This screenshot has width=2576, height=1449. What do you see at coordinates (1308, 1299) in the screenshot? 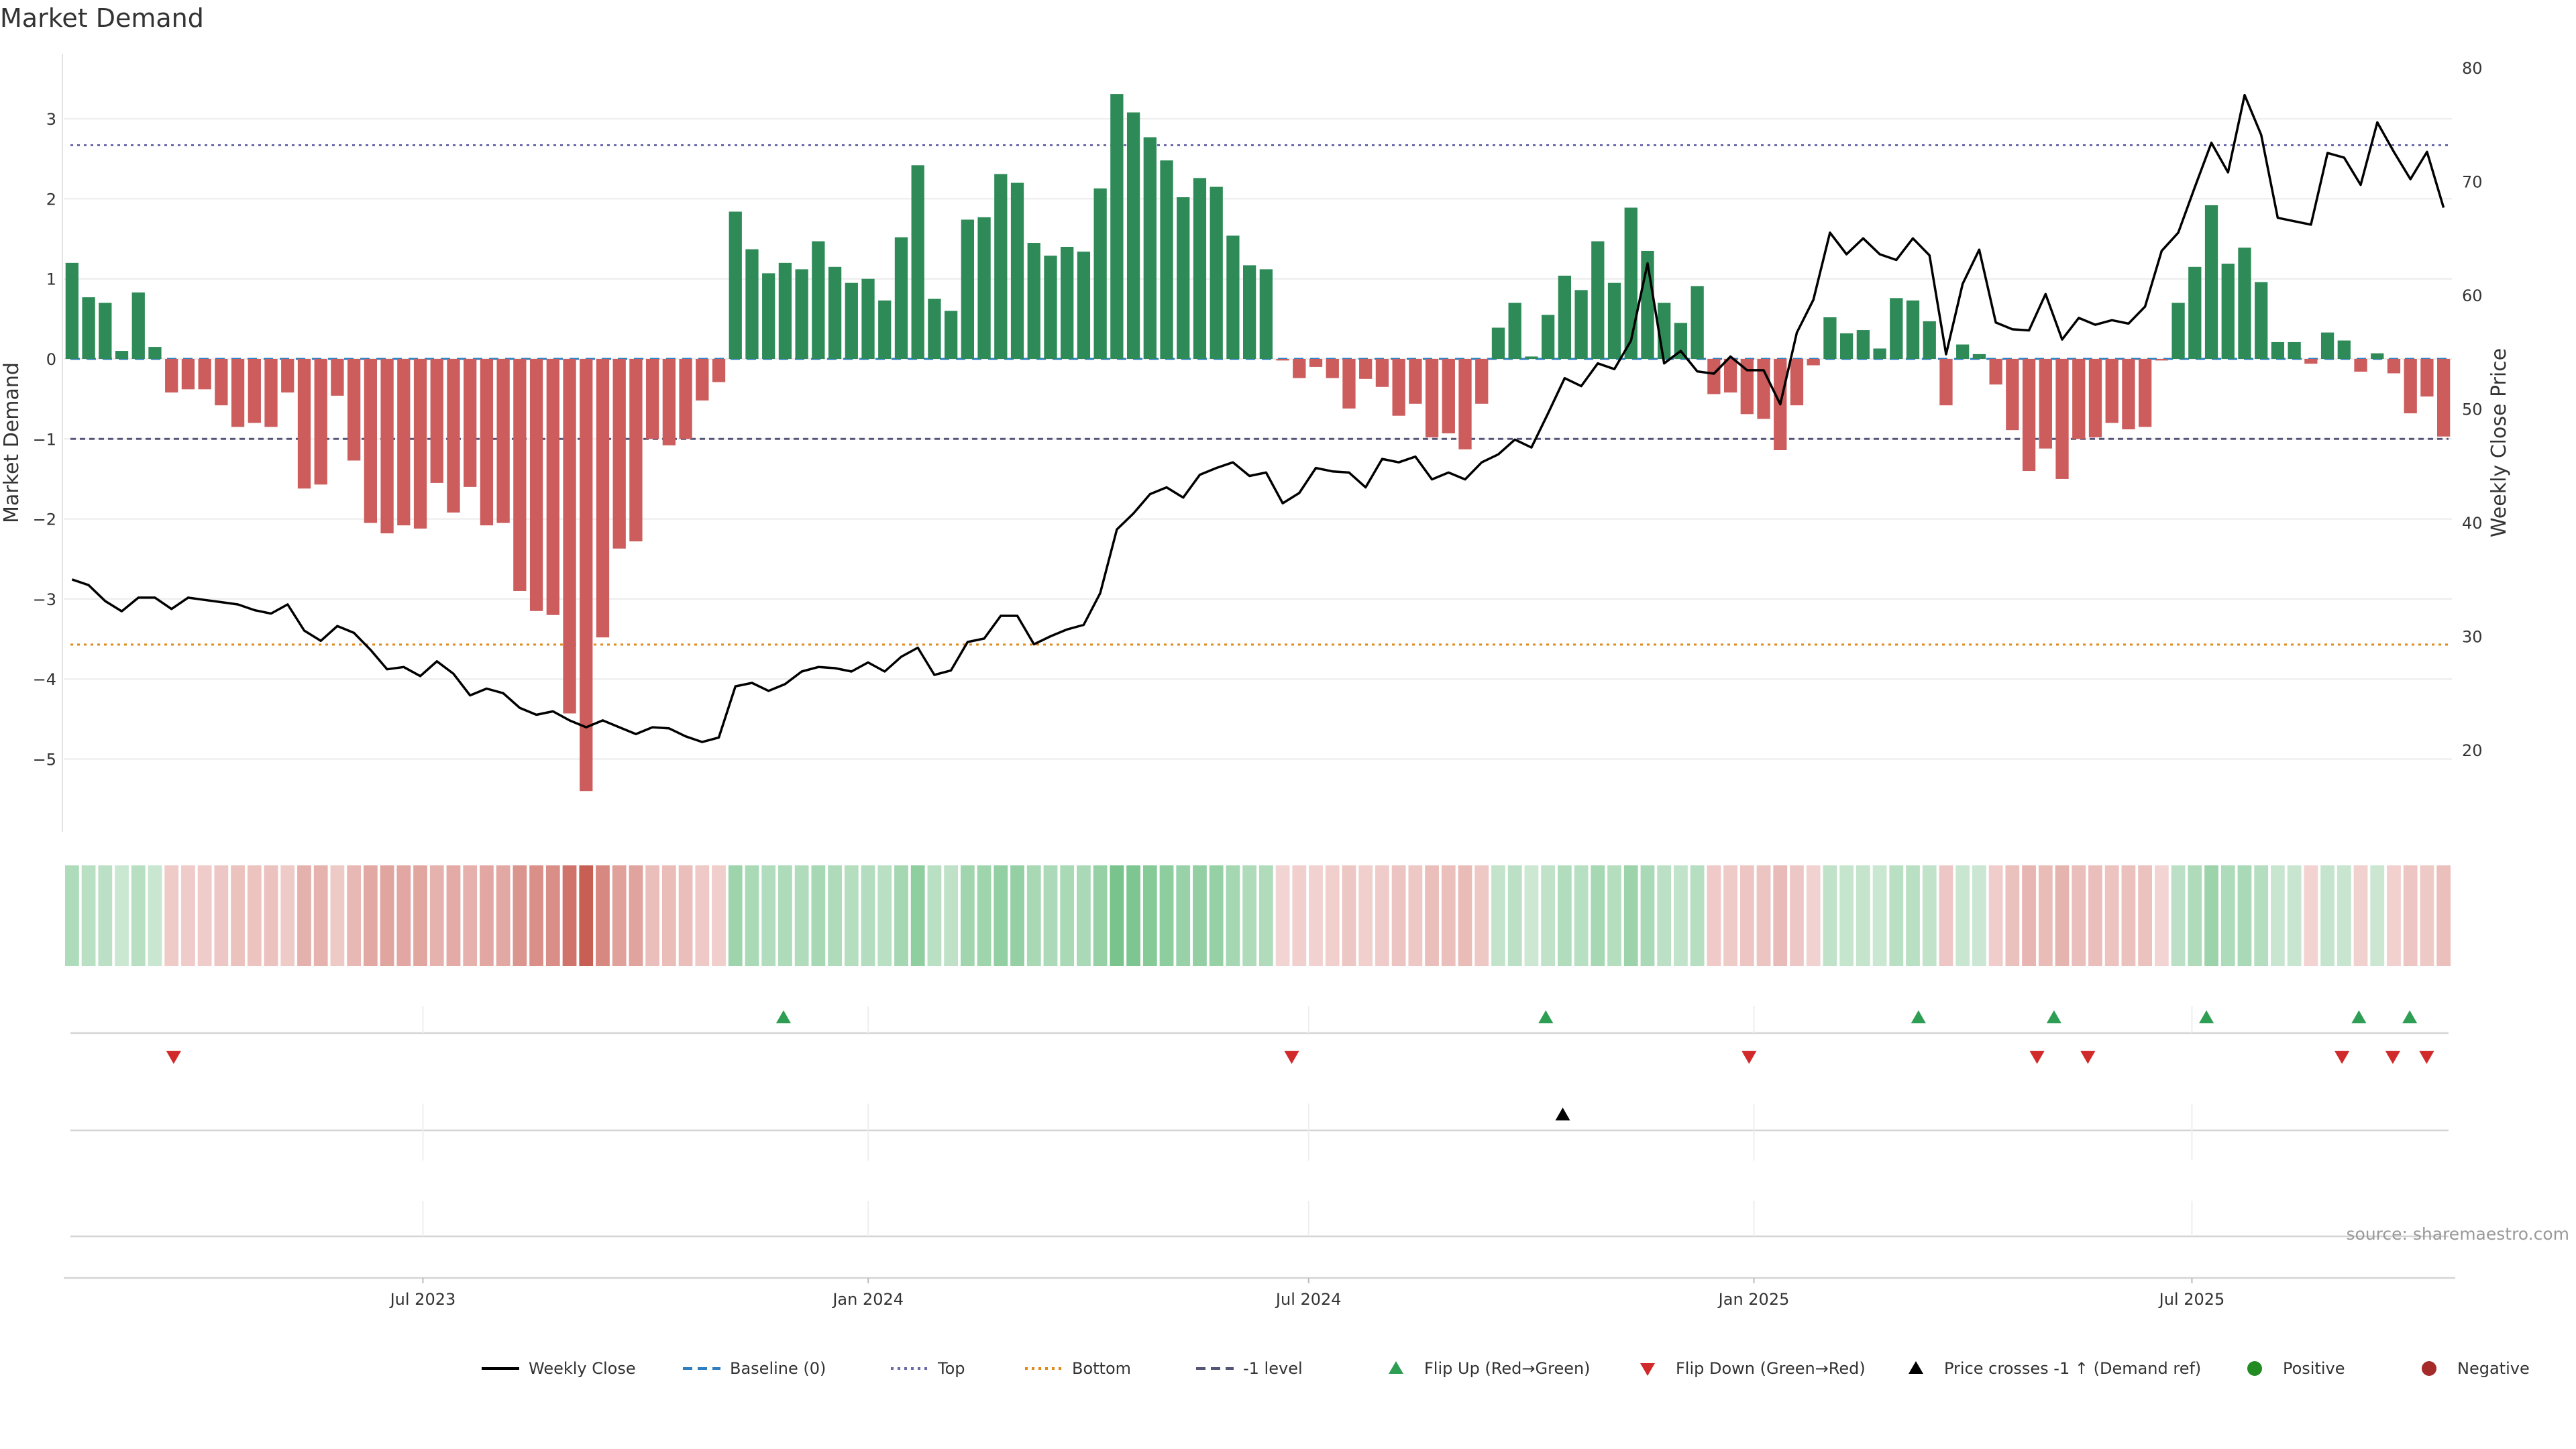
I see `x-tick-label: Jul 2024` at bounding box center [1308, 1299].